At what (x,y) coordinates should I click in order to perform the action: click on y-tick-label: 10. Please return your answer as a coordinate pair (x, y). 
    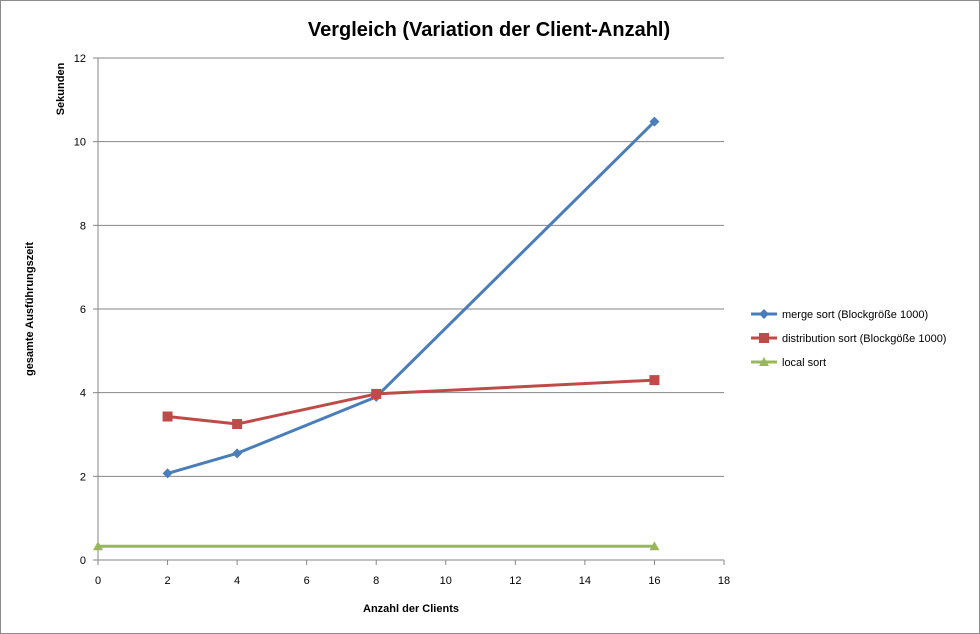
    Looking at the image, I should click on (80, 143).